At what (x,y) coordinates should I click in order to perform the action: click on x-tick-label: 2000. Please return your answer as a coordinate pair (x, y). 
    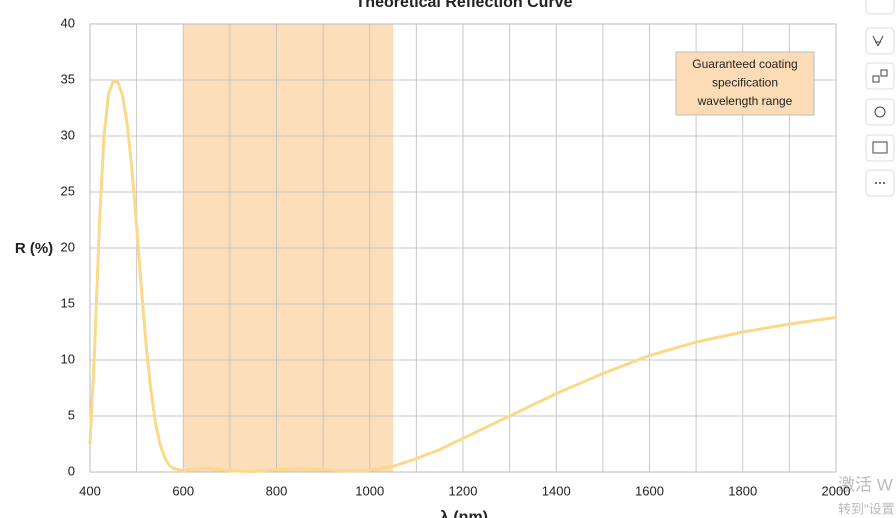
    Looking at the image, I should click on (836, 490).